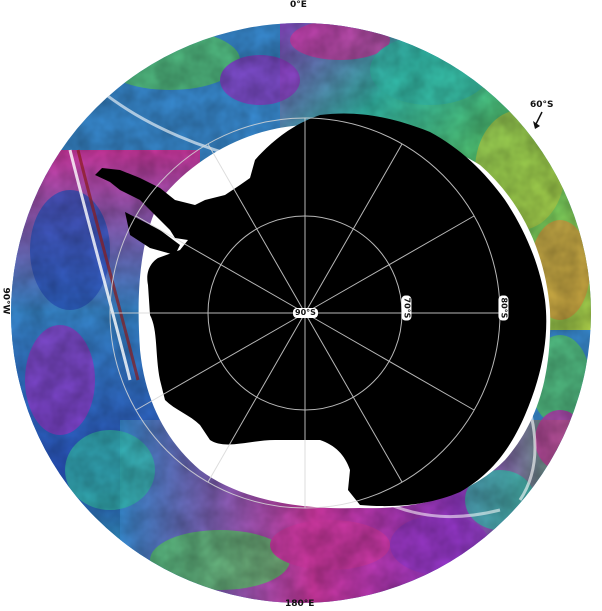 Image resolution: width=602 pixels, height=611 pixels. I want to click on label-90s: 90°S, so click(305, 313).